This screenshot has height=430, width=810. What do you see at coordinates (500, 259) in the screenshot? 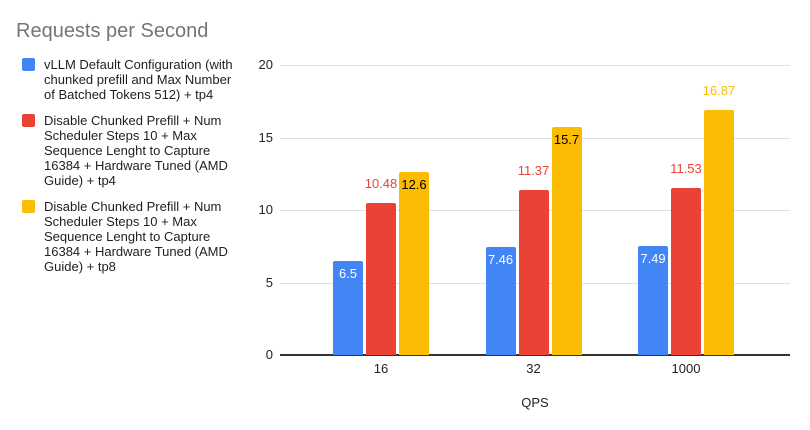
I see `bar-value-label-series1-qps32: 7.46` at bounding box center [500, 259].